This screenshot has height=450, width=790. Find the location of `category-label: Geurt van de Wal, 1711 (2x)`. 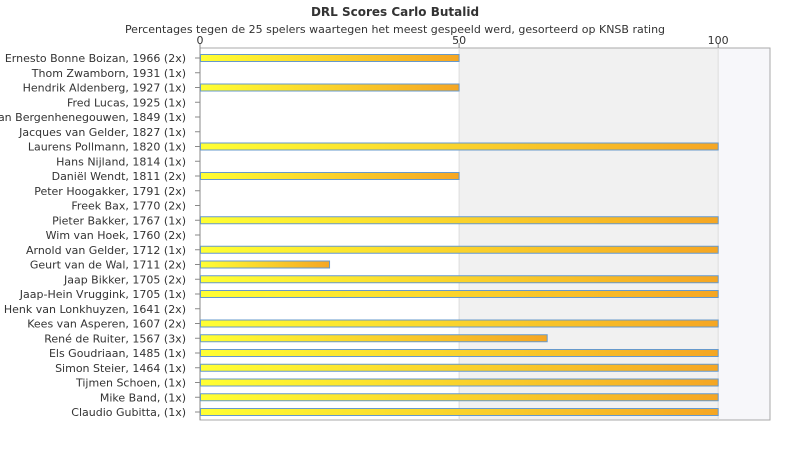

category-label: Geurt van de Wal, 1711 (2x) is located at coordinates (108, 265).